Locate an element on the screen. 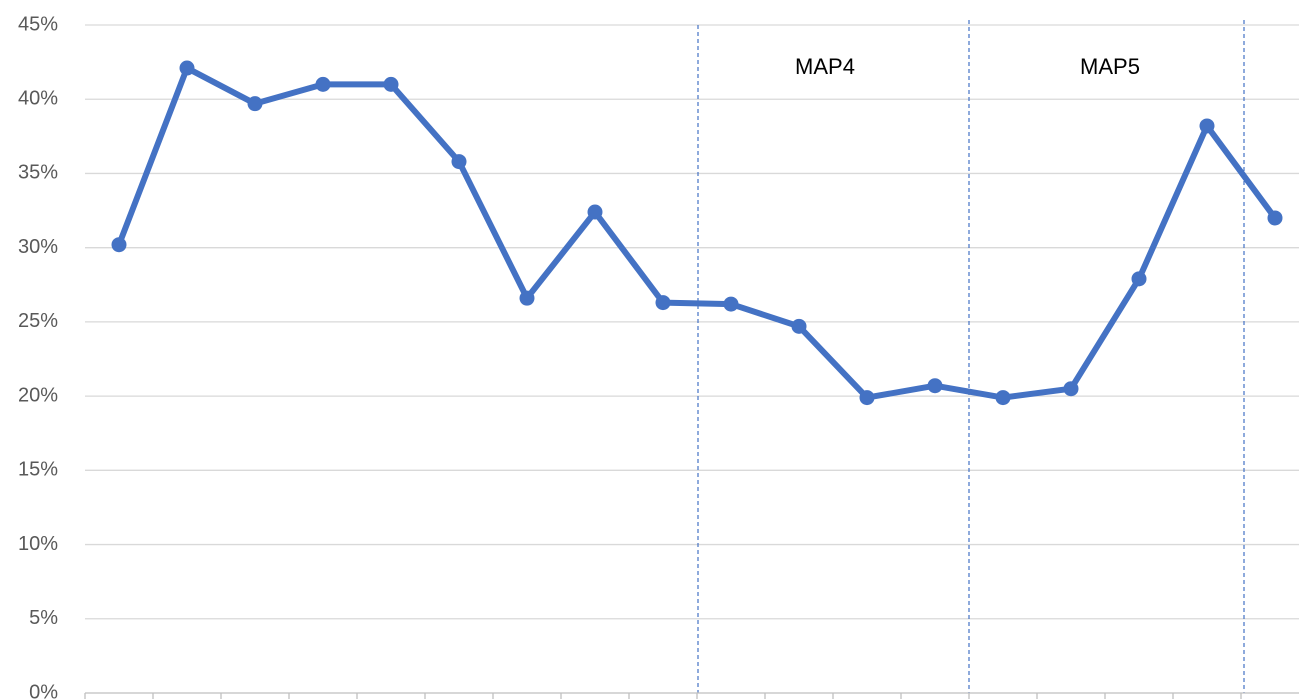 The width and height of the screenshot is (1299, 699). y-tick-label: 5% is located at coordinates (43, 618).